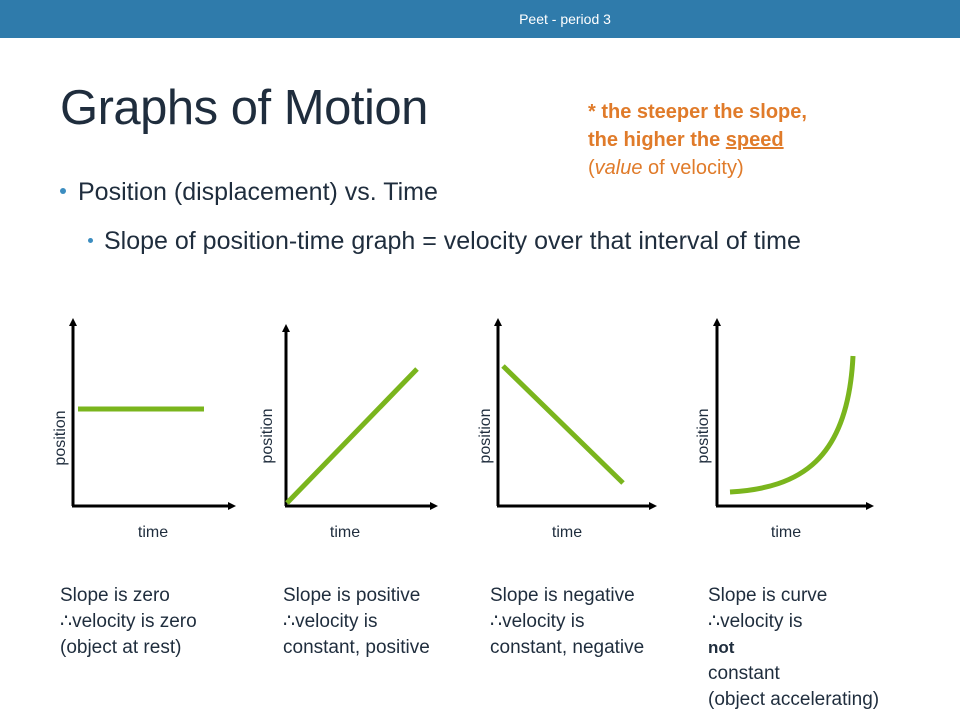  I want to click on graph-3-xlabel: time, so click(567, 532).